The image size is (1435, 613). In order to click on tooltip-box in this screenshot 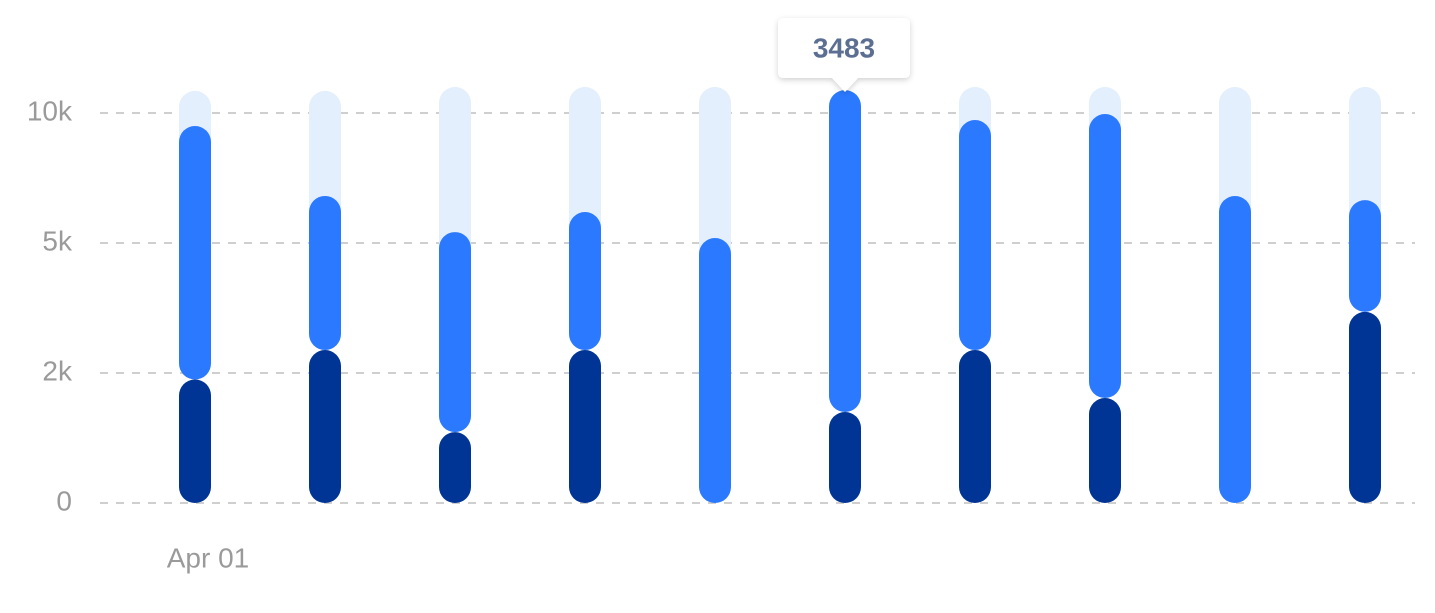, I will do `click(844, 55)`.